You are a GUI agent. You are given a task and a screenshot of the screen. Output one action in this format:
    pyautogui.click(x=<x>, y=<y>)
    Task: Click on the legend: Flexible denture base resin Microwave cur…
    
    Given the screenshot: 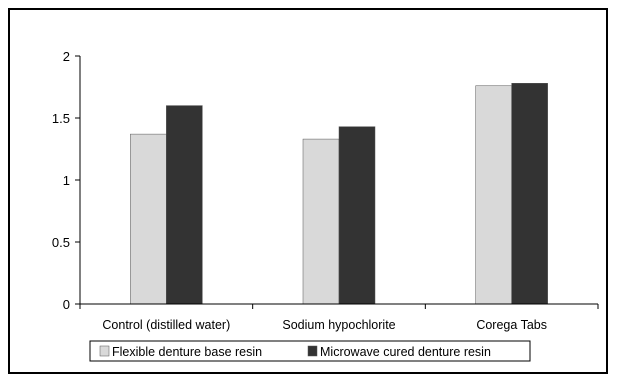 What is the action you would take?
    pyautogui.click(x=310, y=351)
    